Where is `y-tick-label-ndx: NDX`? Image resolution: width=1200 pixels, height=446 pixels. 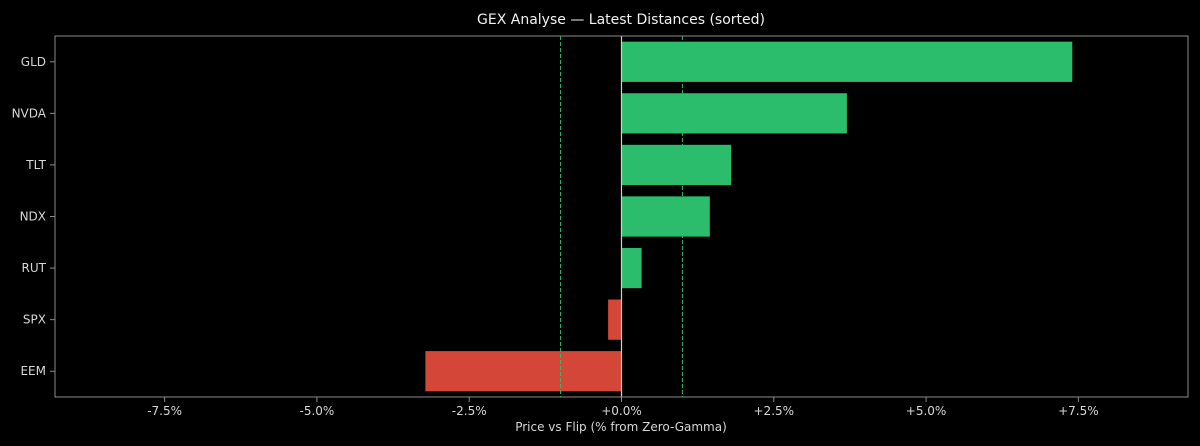
y-tick-label-ndx: NDX is located at coordinates (33, 217).